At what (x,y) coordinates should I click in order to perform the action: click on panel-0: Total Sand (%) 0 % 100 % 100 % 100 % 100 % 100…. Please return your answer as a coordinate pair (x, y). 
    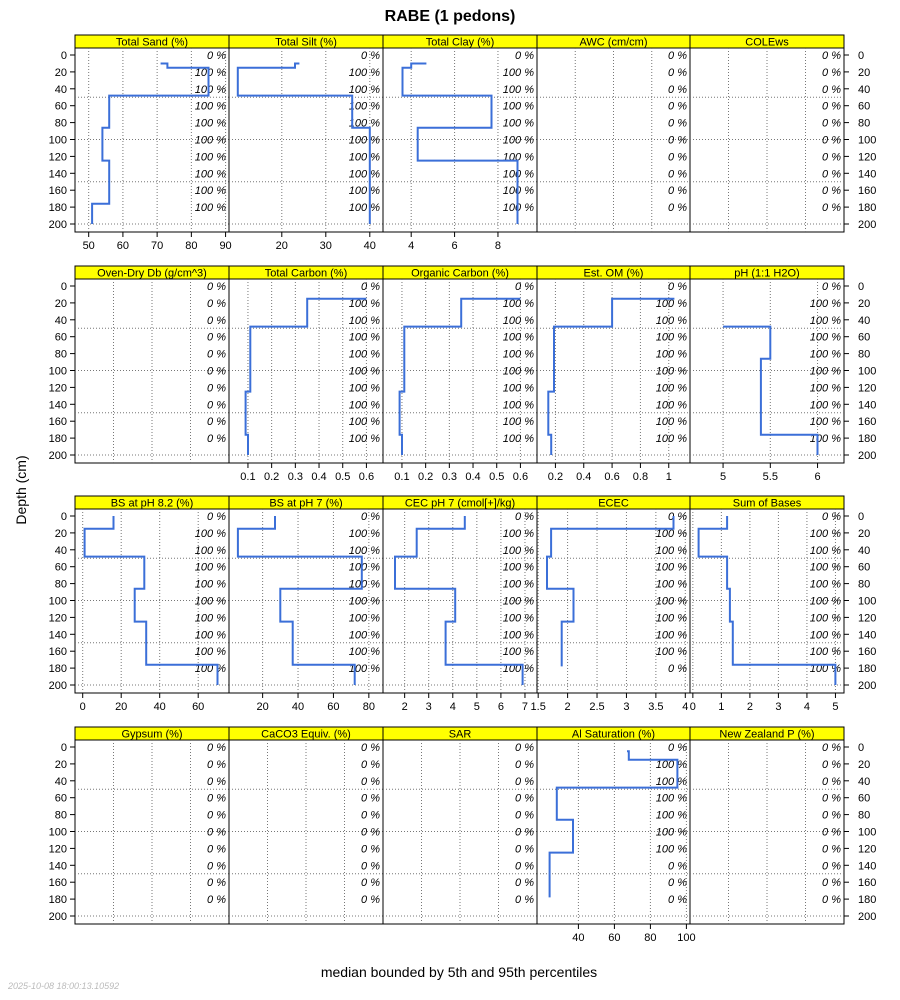
    Looking at the image, I should click on (153, 143).